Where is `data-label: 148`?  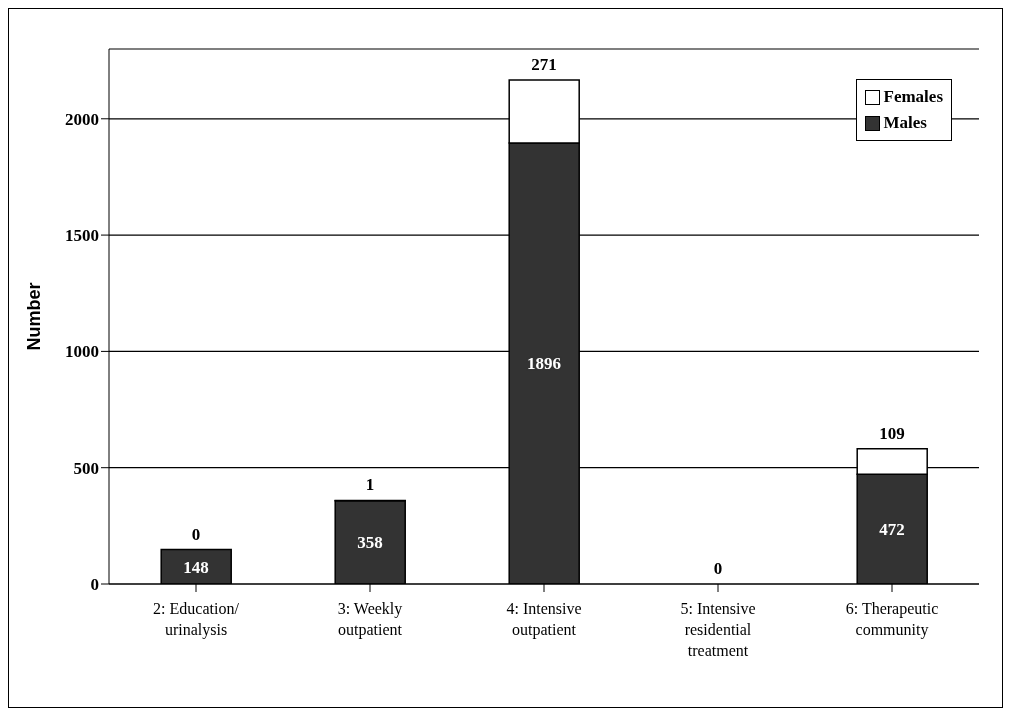
data-label: 148 is located at coordinates (196, 567).